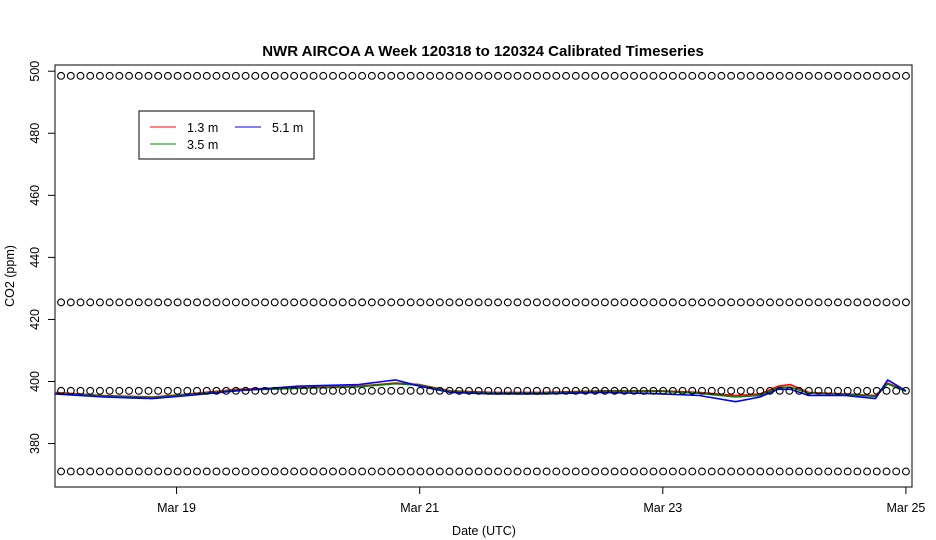  Describe the element at coordinates (35, 443) in the screenshot. I see `y-tick-label: 380` at that location.